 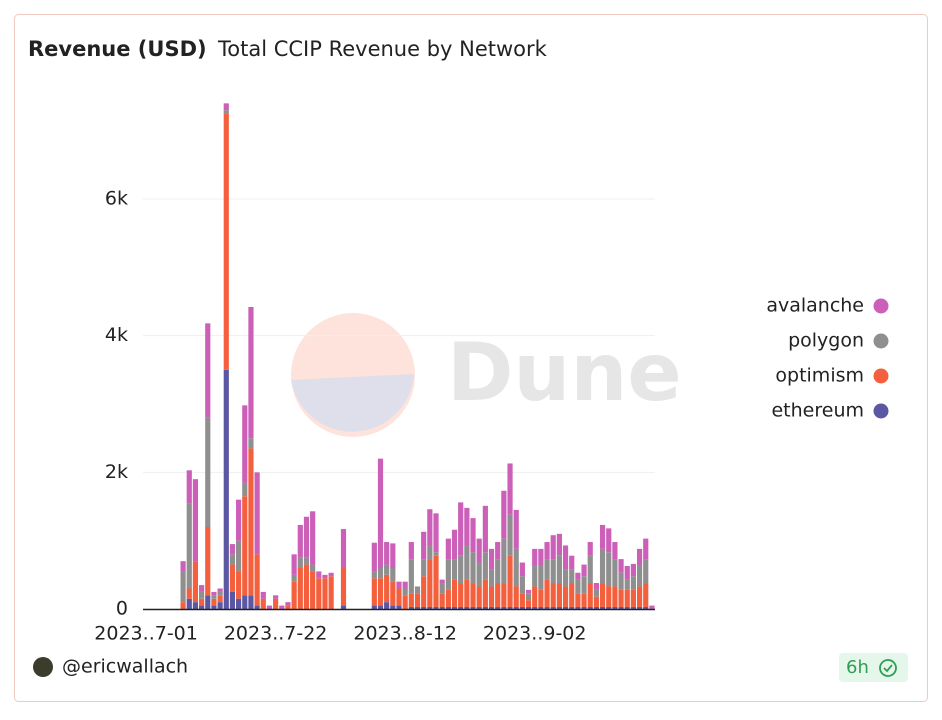 What do you see at coordinates (819, 376) in the screenshot?
I see `legend-label: optimism` at bounding box center [819, 376].